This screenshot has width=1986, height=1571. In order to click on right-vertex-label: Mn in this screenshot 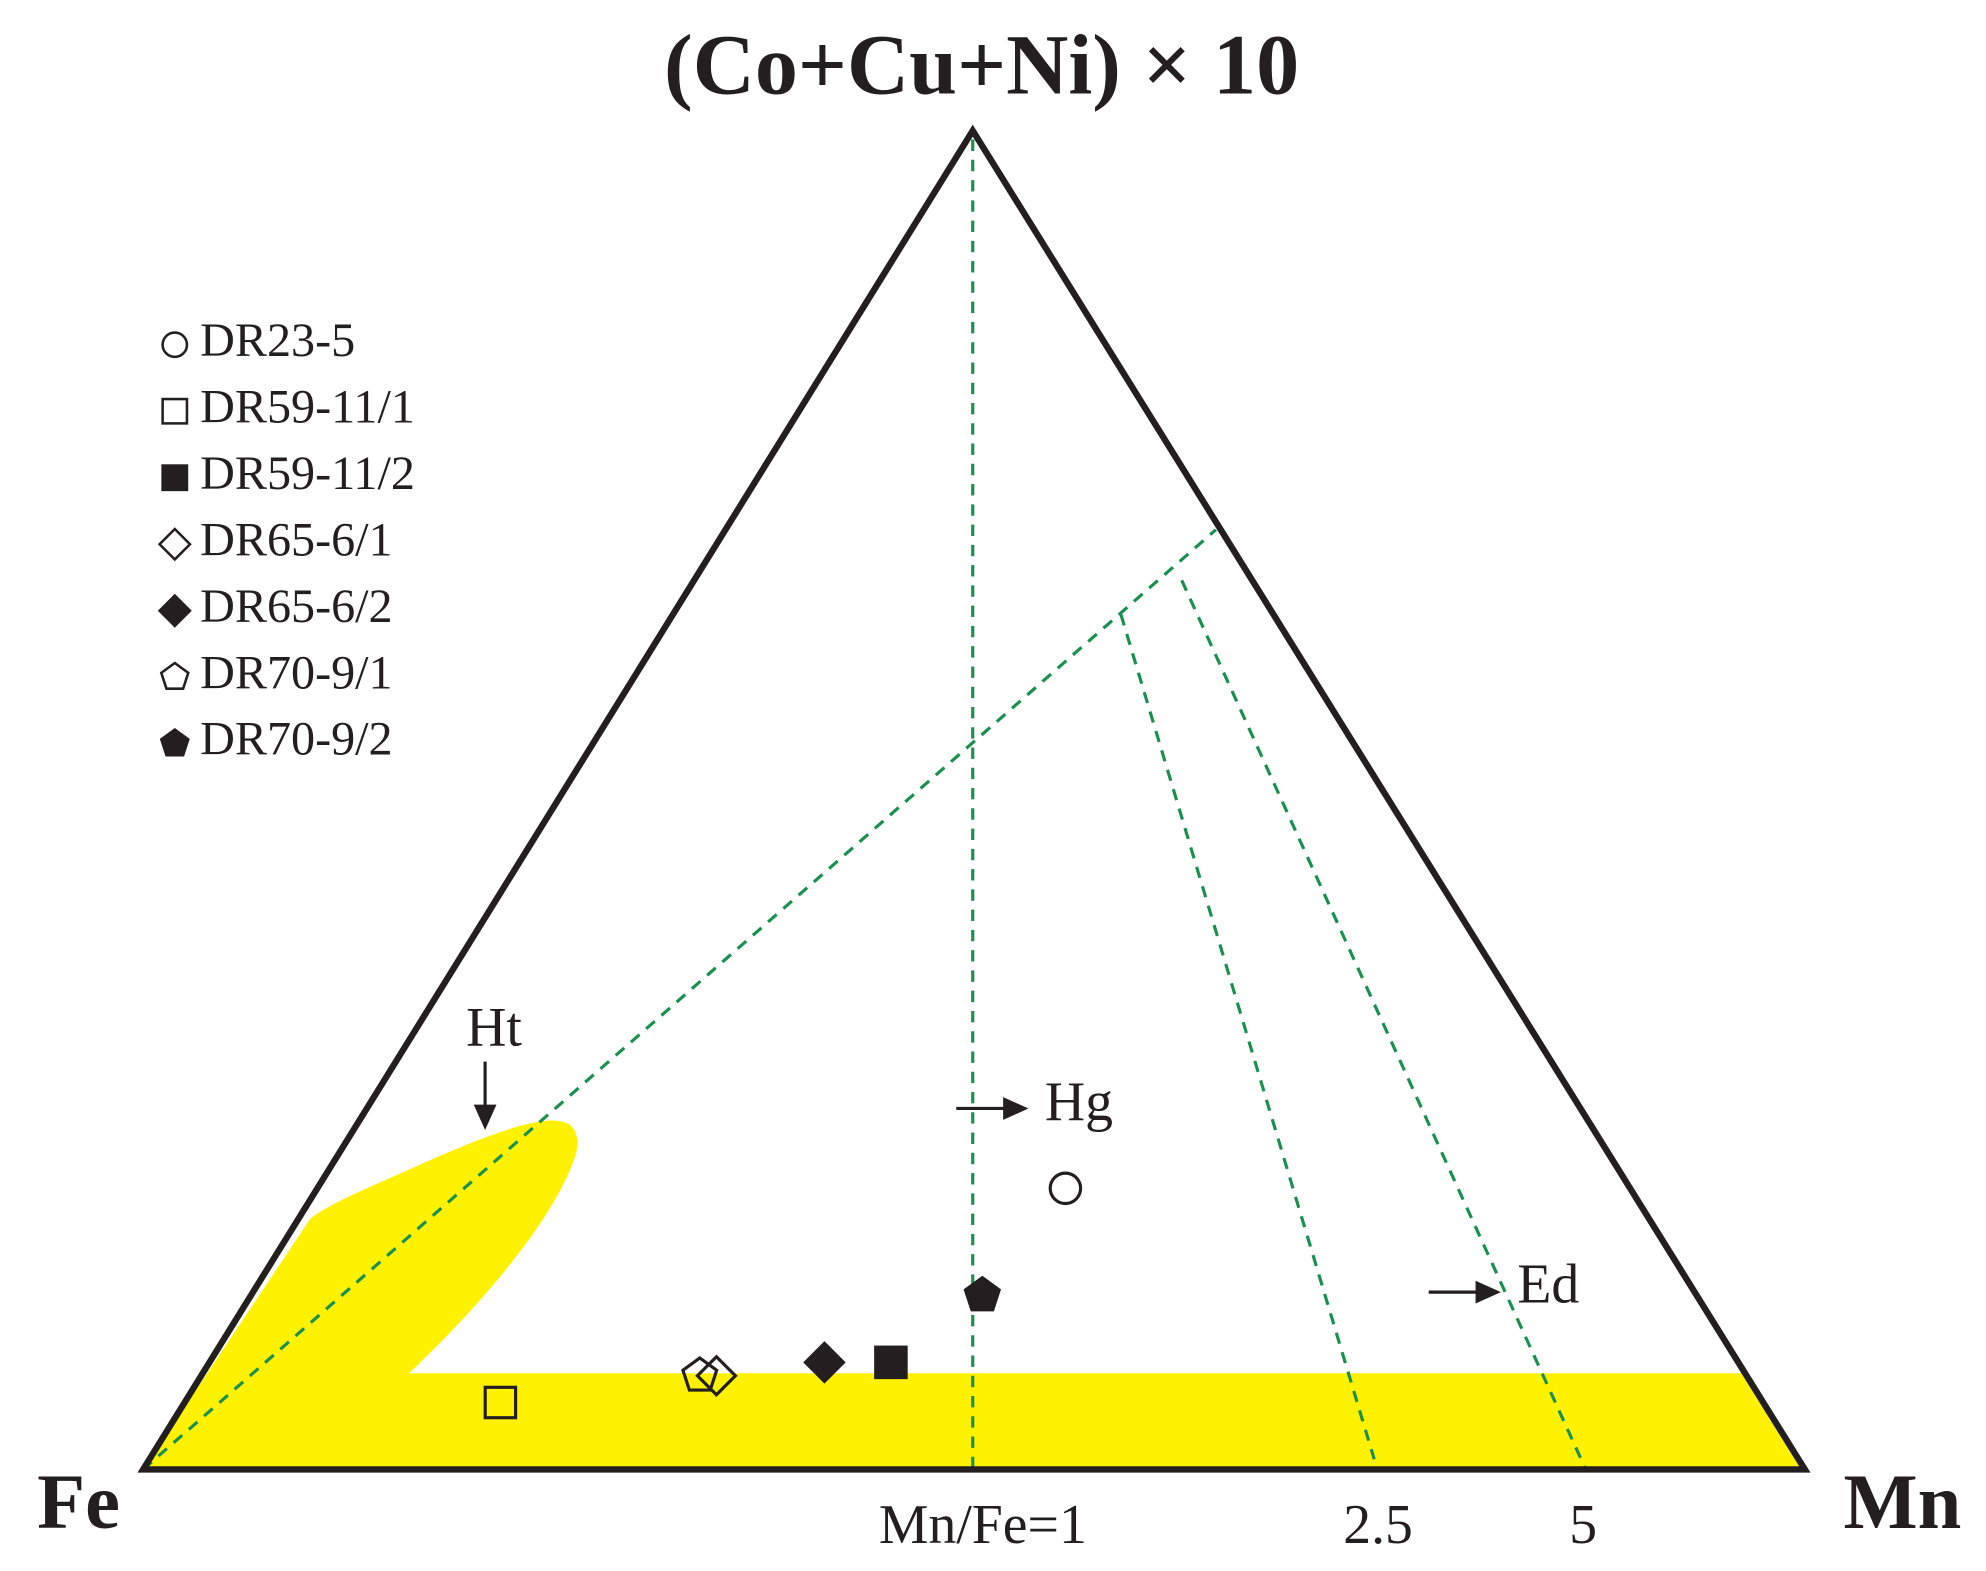, I will do `click(1903, 1501)`.